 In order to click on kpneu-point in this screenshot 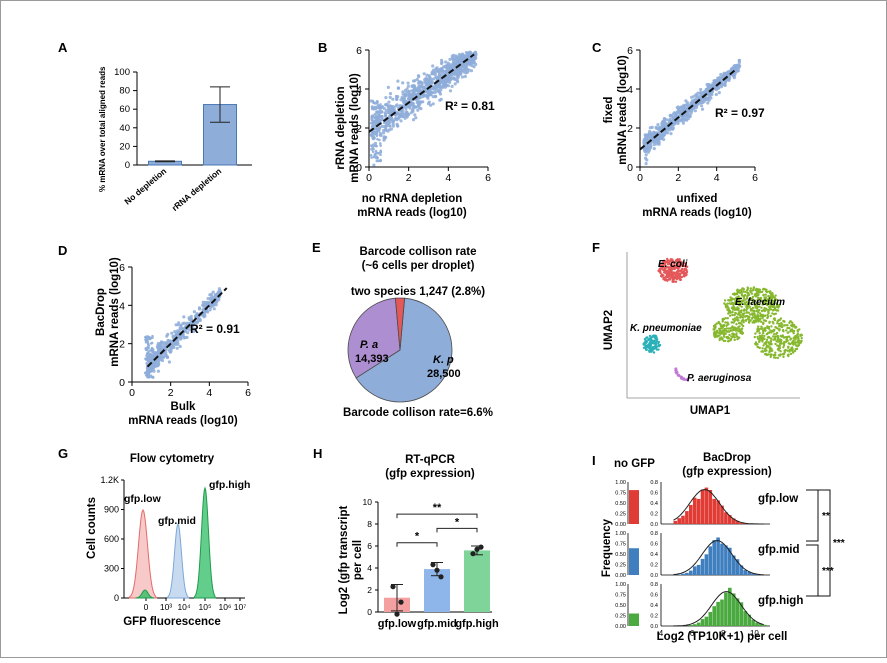, I will do `click(645, 347)`.